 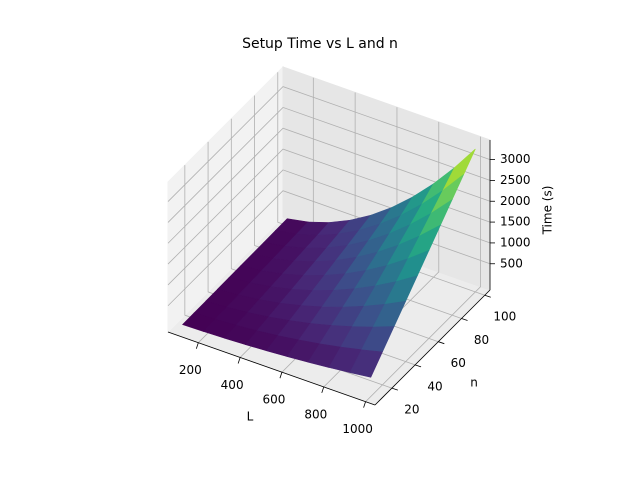 I want to click on surface-patch, so click(x=366, y=363).